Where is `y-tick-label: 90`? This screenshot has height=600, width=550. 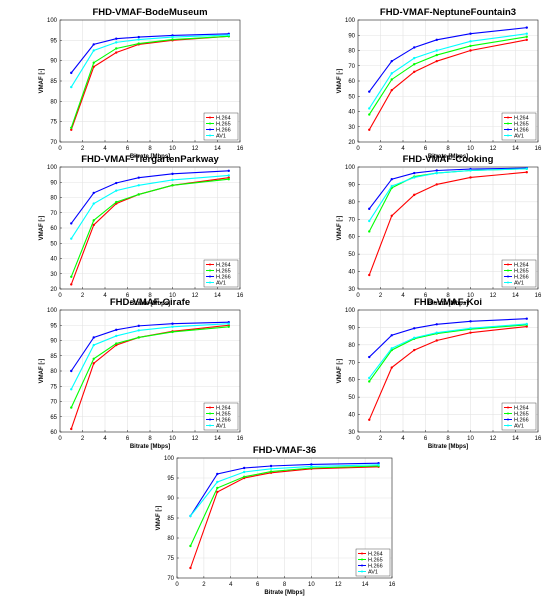 y-tick-label: 90 is located at coordinates (53, 183).